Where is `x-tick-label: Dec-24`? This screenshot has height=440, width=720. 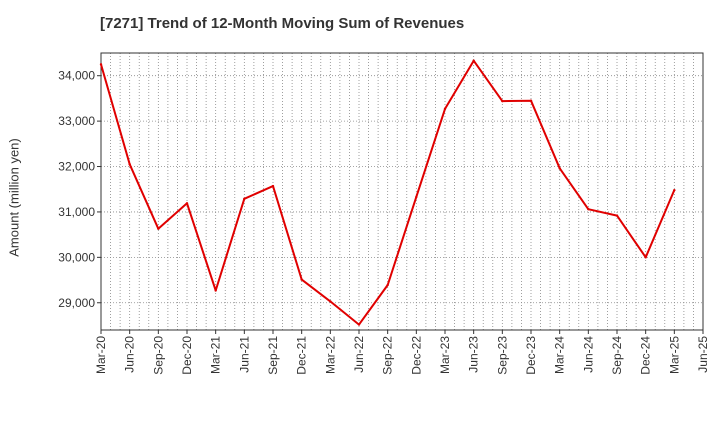
x-tick-label: Dec-24 is located at coordinates (646, 355).